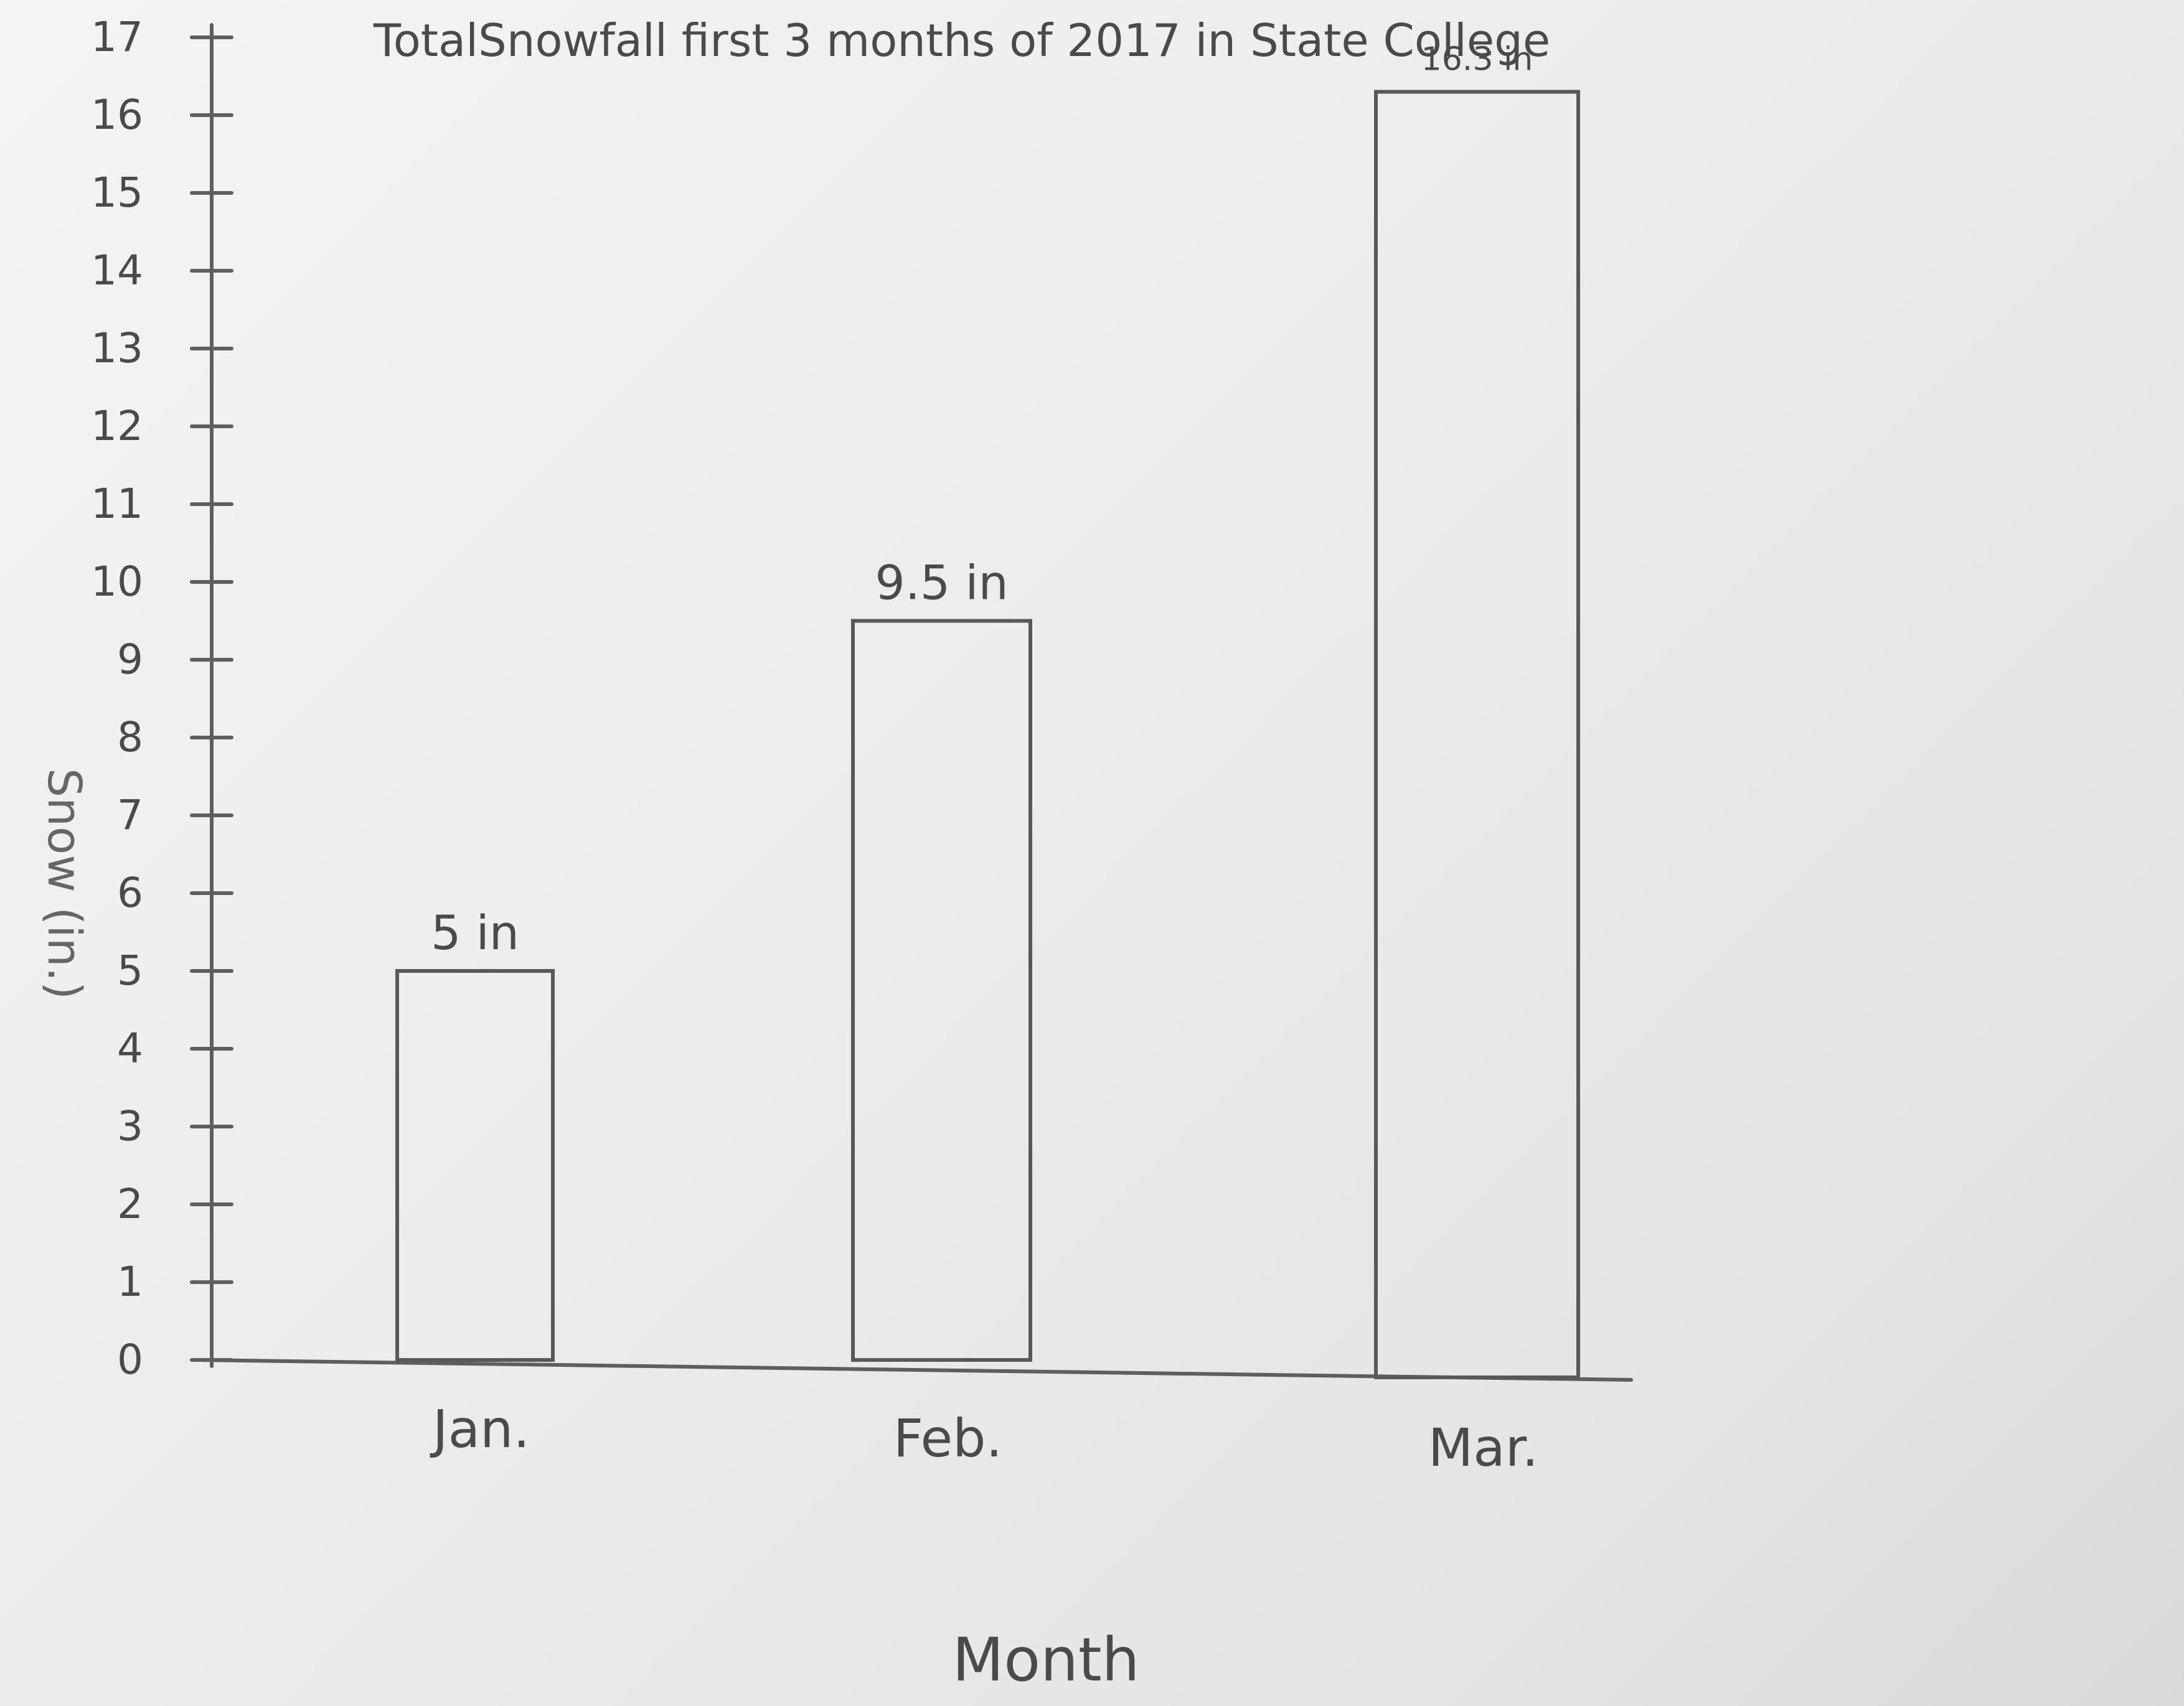  Describe the element at coordinates (480, 1429) in the screenshot. I see `x-tick-label: Jan.` at that location.